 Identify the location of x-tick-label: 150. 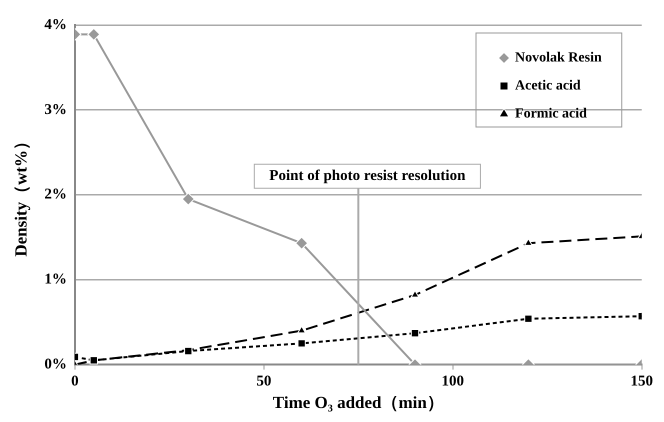
(641, 381).